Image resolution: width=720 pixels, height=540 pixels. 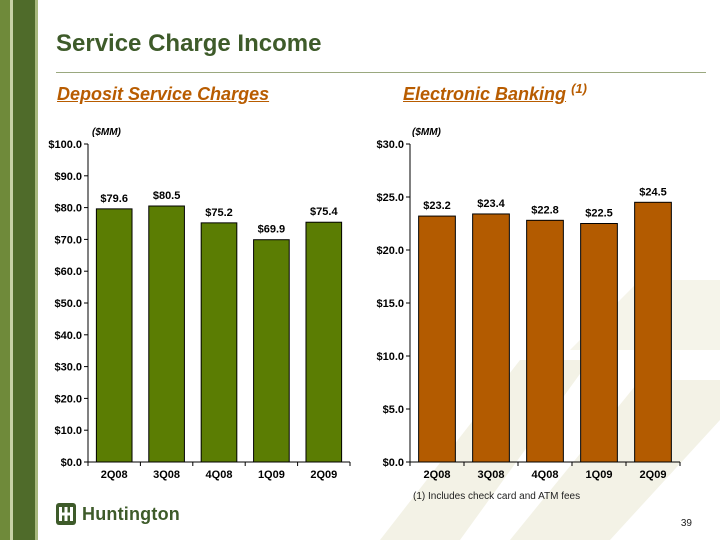 What do you see at coordinates (68, 304) in the screenshot?
I see `left-y-tick-label: $50.0` at bounding box center [68, 304].